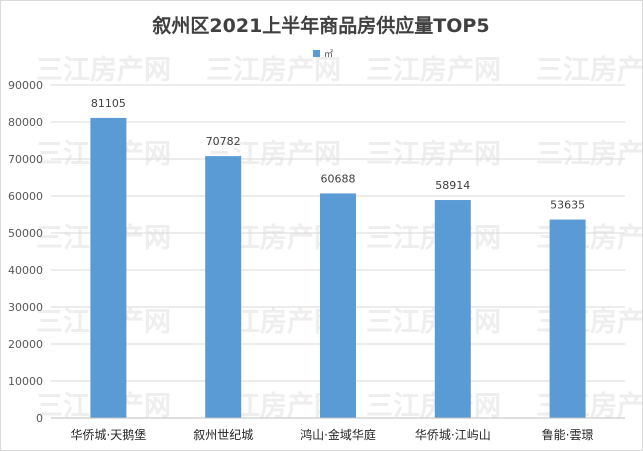 The image size is (643, 451). Describe the element at coordinates (323, 54) in the screenshot. I see `legend: ㎡` at that location.